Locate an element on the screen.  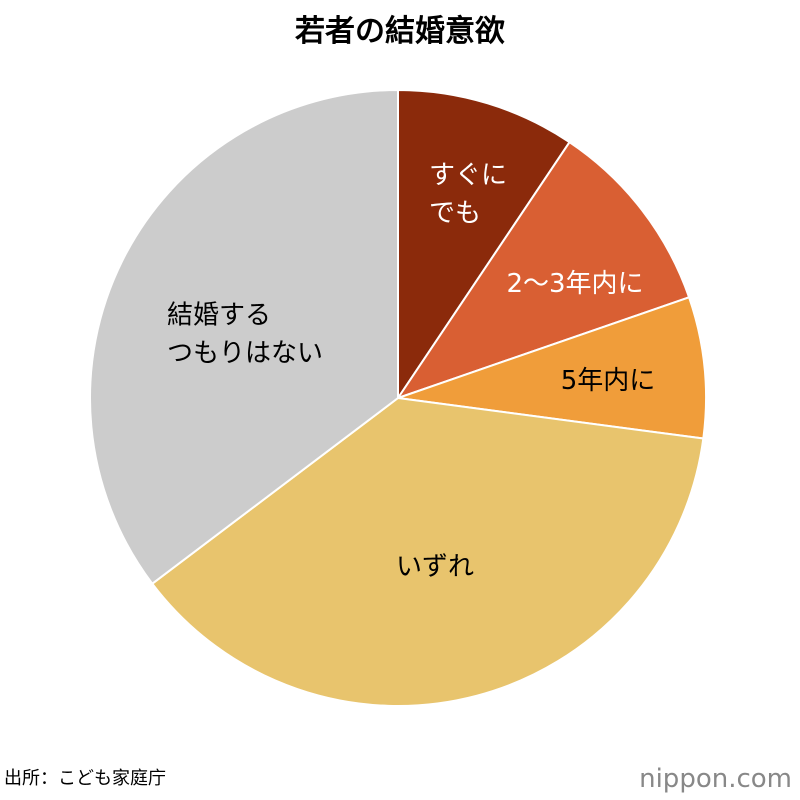
slice-label: 5年内に is located at coordinates (608, 381).